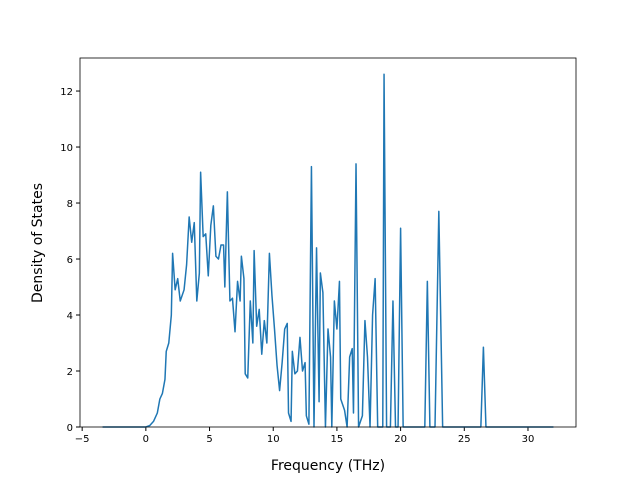  Describe the element at coordinates (337, 439) in the screenshot. I see `x-tick-label: 15` at that location.